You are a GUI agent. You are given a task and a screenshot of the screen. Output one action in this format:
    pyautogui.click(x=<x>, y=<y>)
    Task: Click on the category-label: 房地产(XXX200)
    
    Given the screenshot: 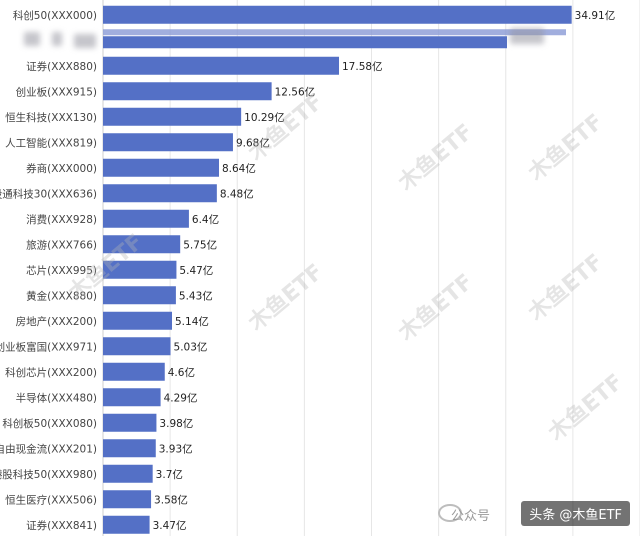 What is the action you would take?
    pyautogui.click(x=56, y=321)
    